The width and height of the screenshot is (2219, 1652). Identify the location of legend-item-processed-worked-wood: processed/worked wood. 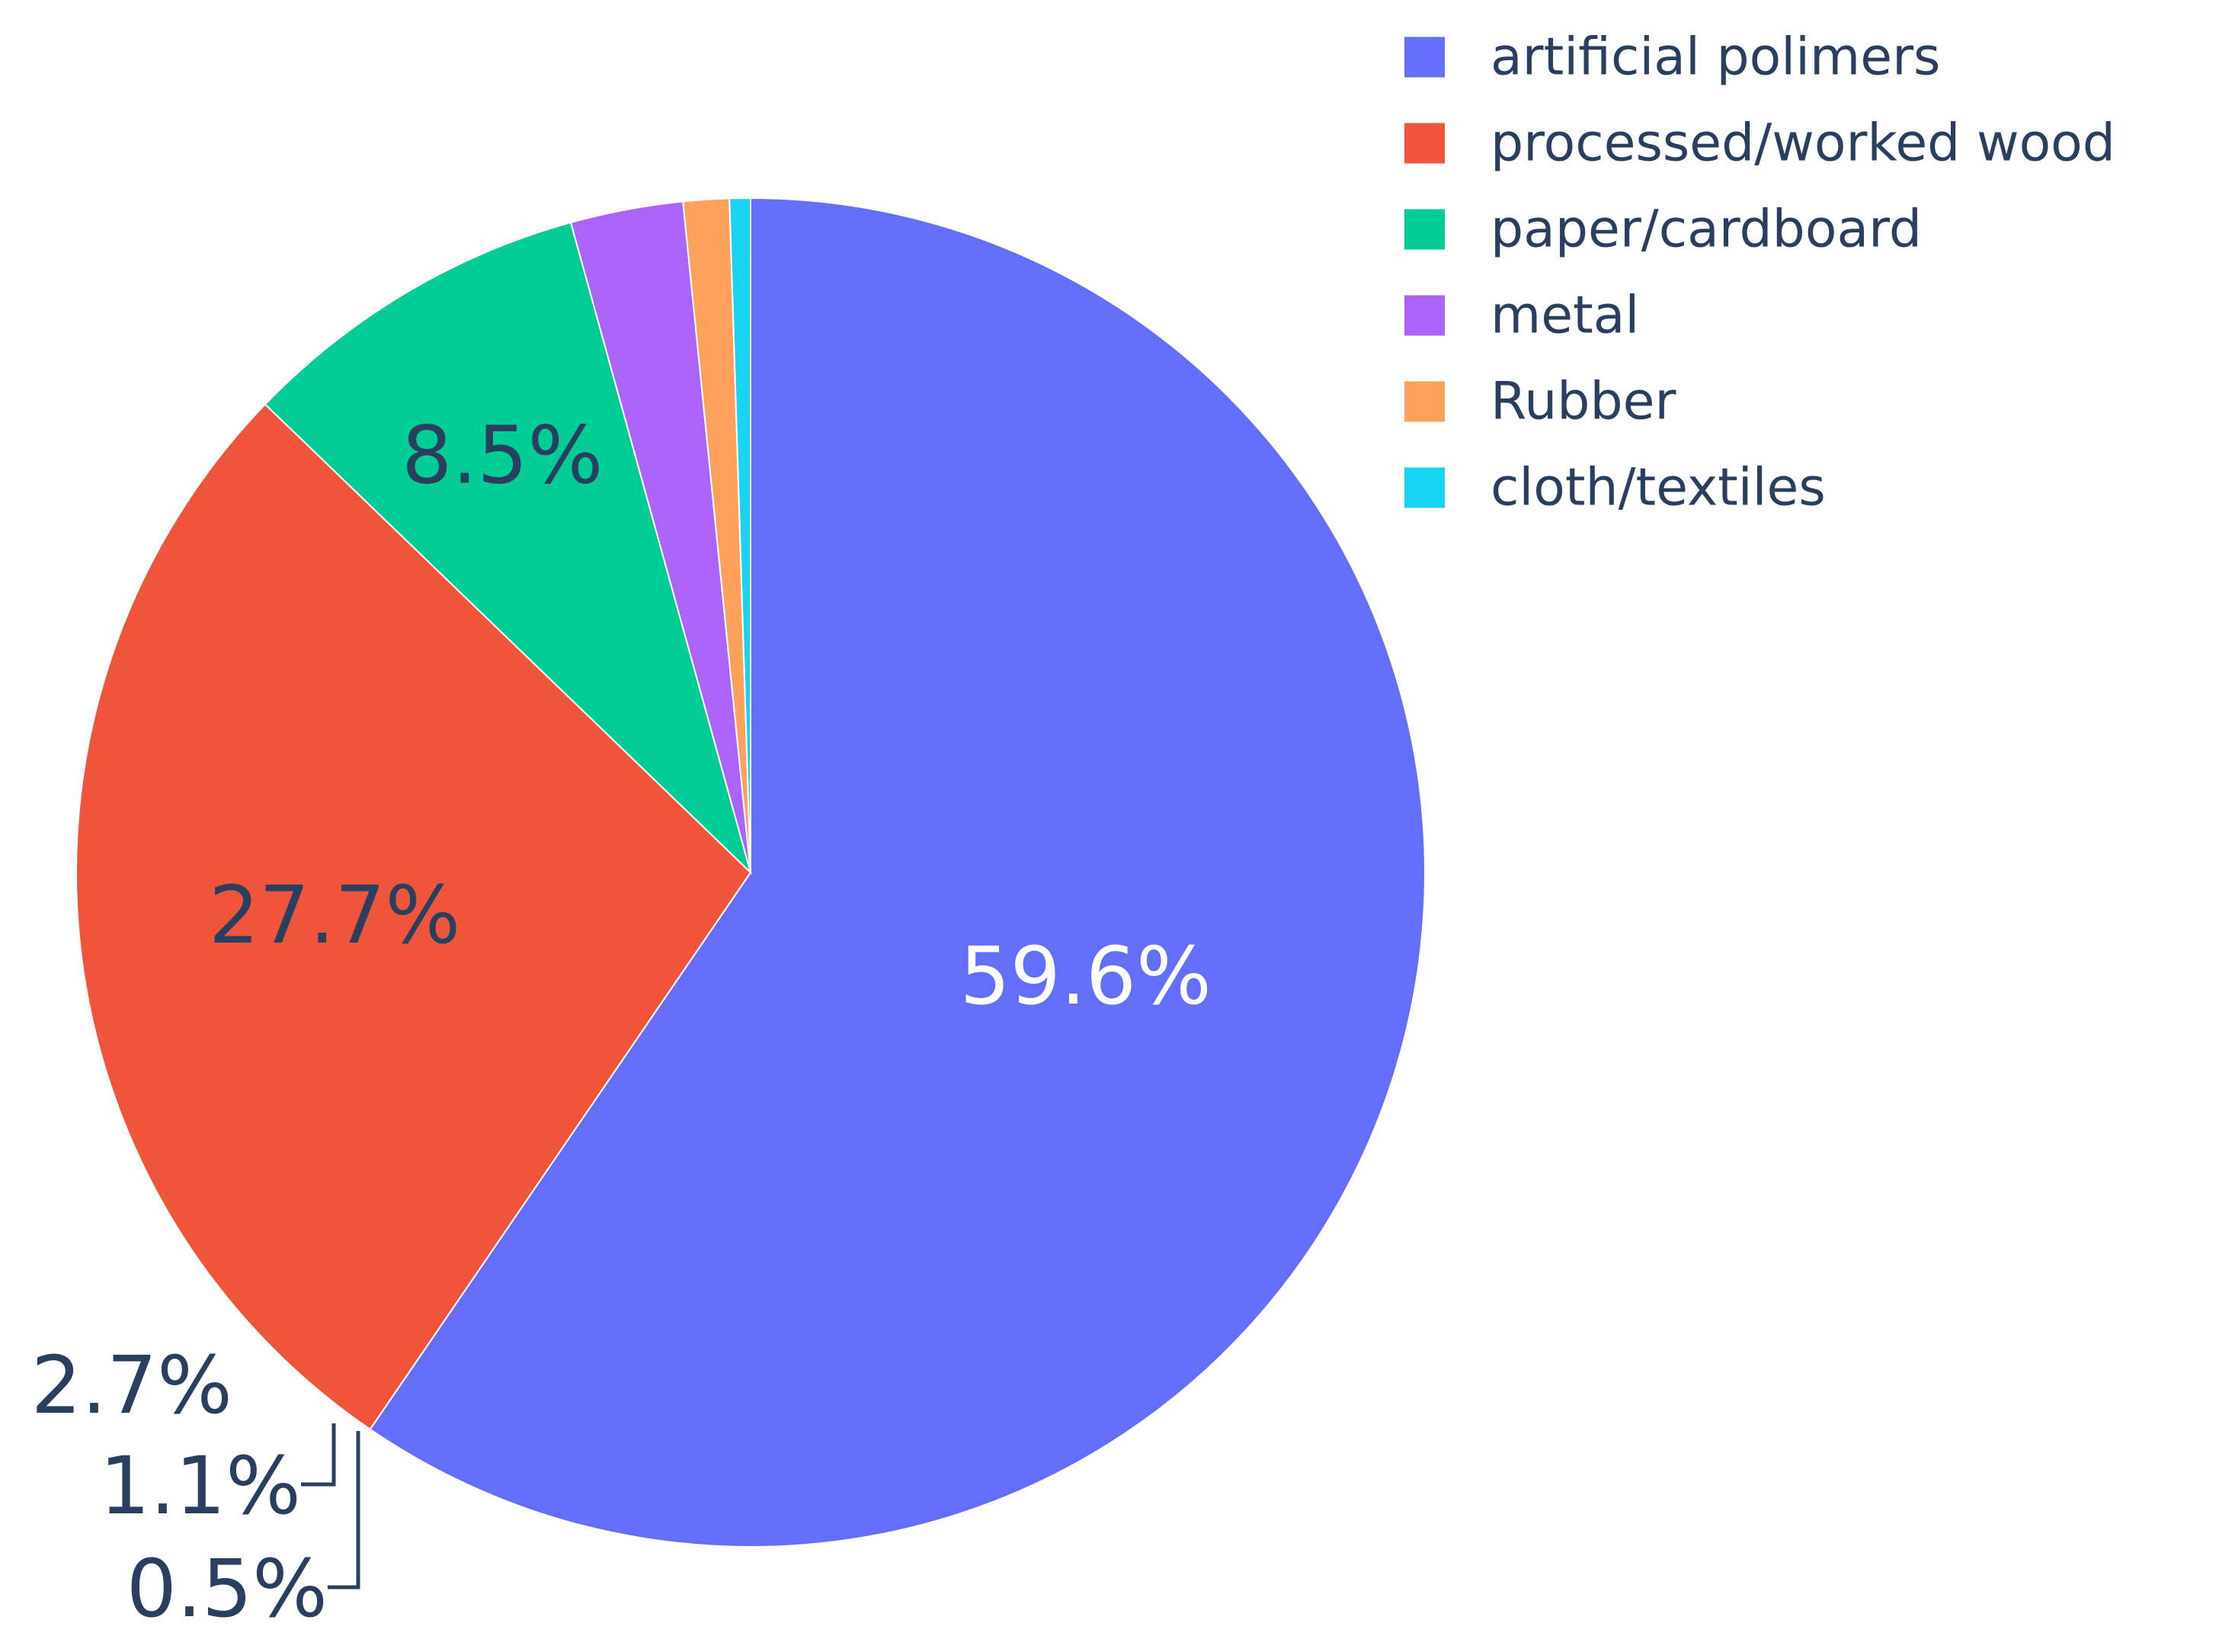
(1760, 144).